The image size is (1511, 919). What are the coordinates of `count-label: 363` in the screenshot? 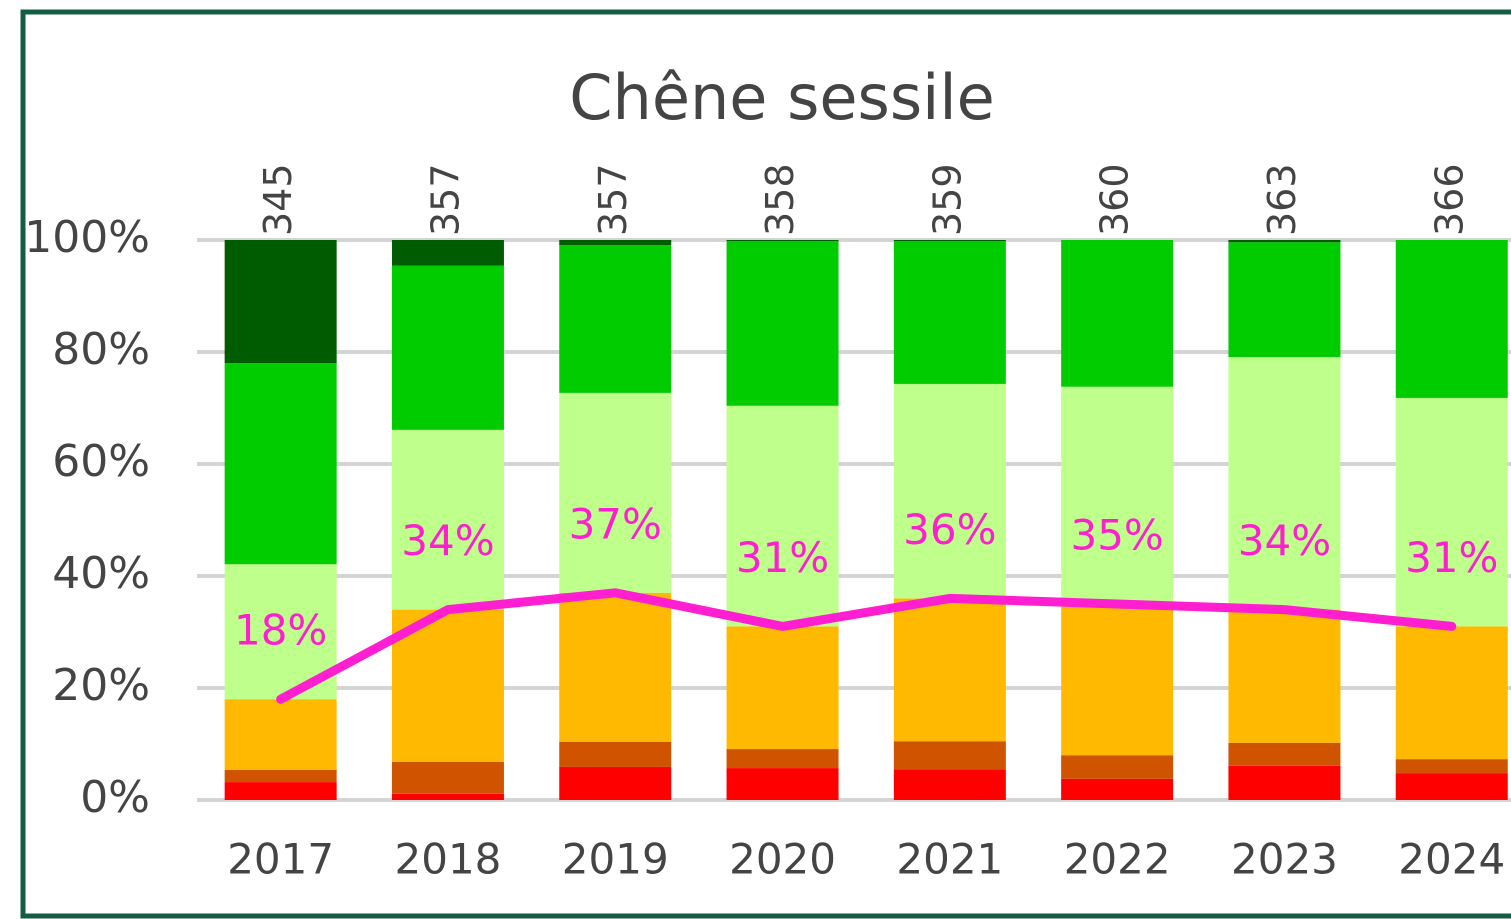 It's located at (1282, 199).